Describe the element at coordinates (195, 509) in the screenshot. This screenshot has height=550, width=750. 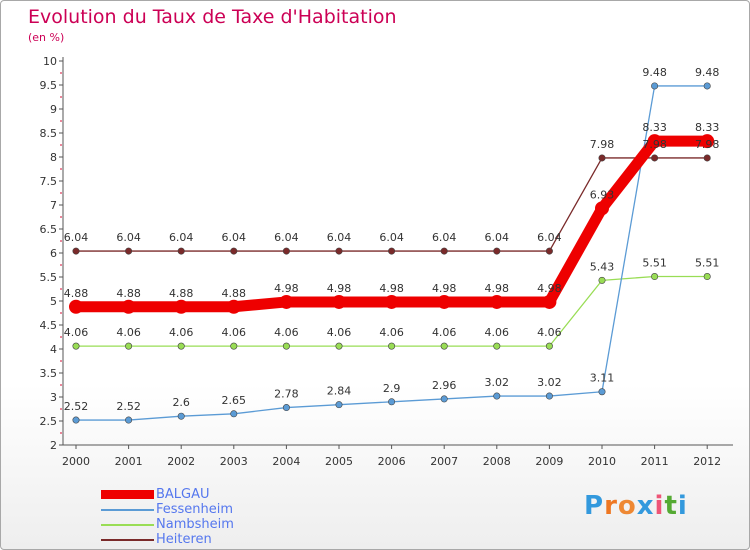
I see `legend-label: Fessenheim` at that location.